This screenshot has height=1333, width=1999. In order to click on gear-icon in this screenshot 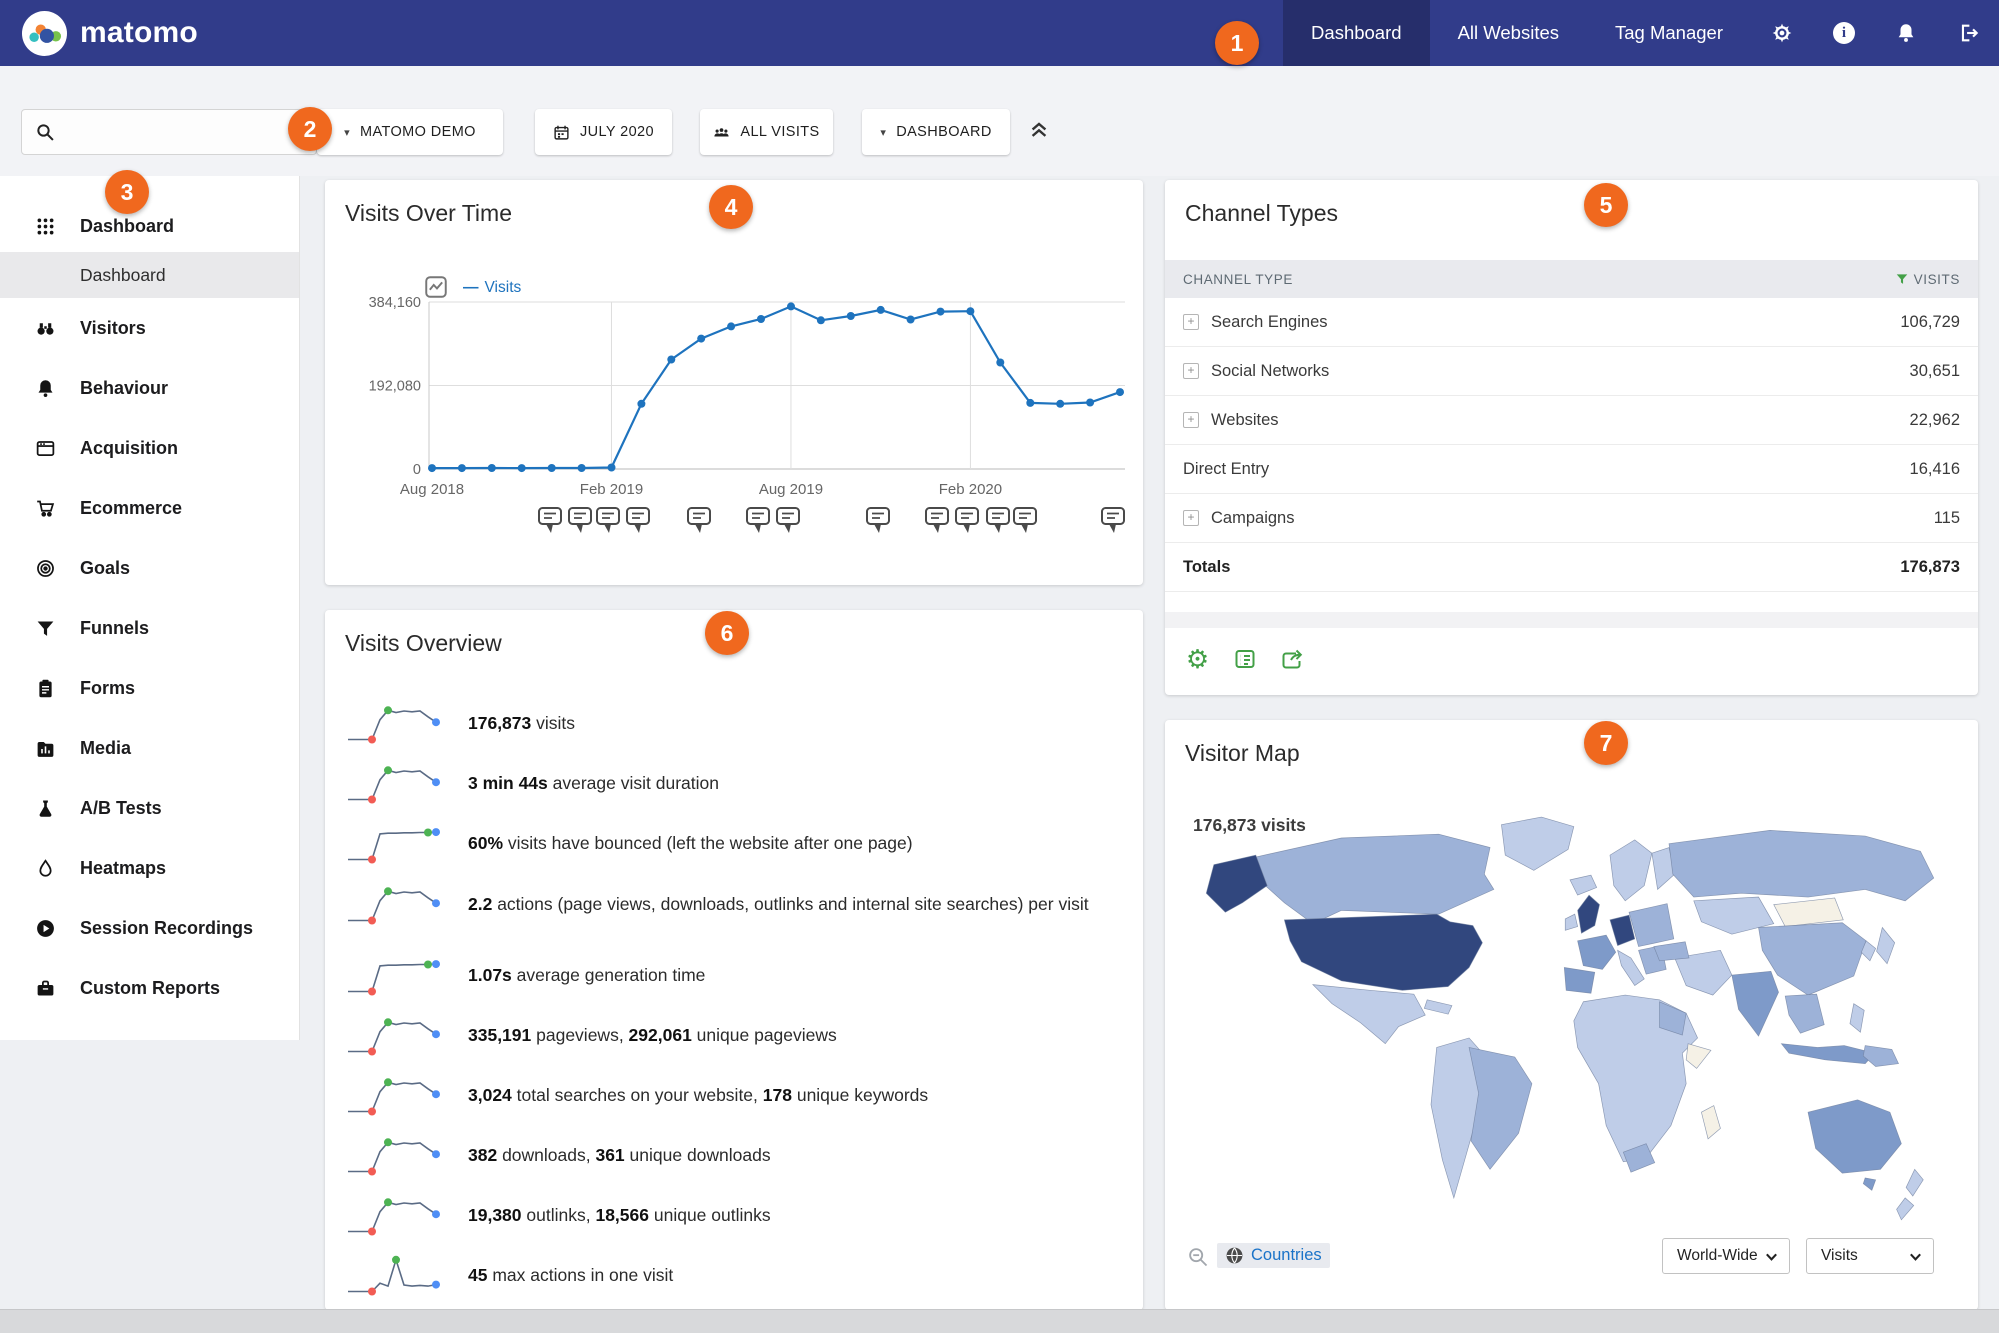, I will do `click(1782, 33)`.